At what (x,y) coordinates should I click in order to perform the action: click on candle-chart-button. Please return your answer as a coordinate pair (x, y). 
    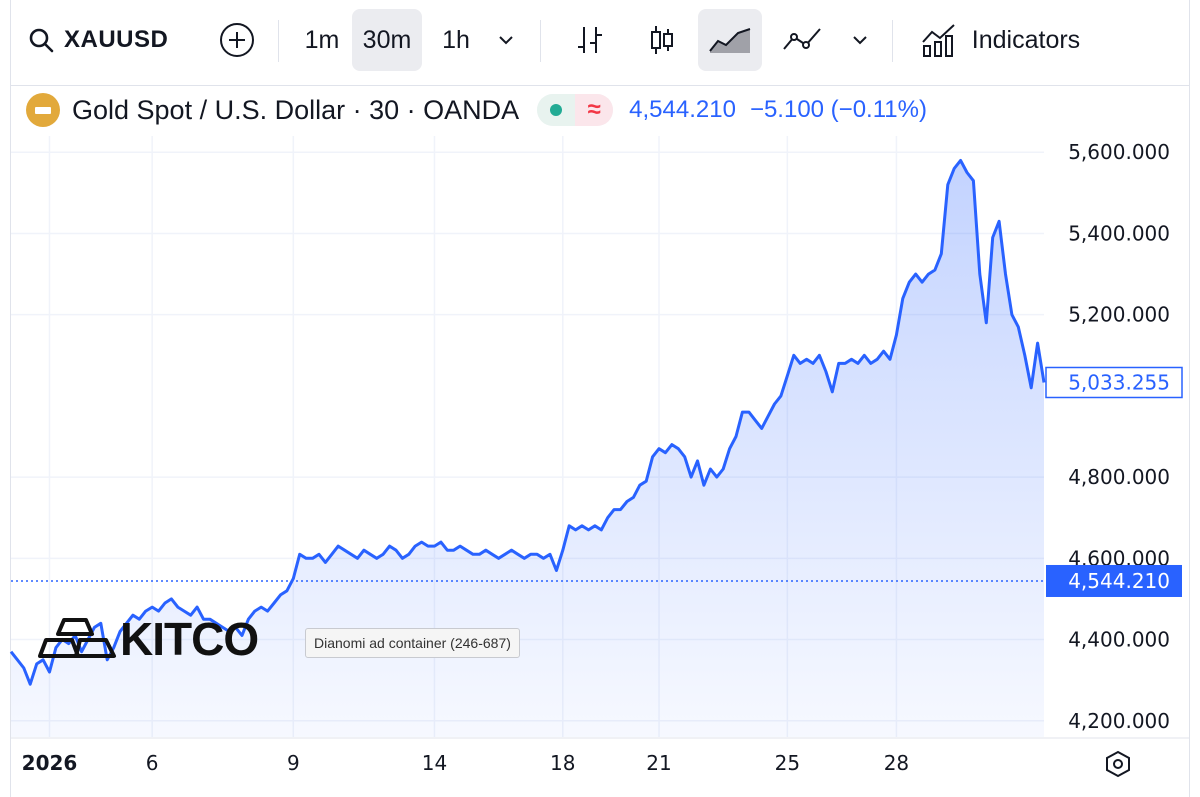
    Looking at the image, I should click on (662, 40).